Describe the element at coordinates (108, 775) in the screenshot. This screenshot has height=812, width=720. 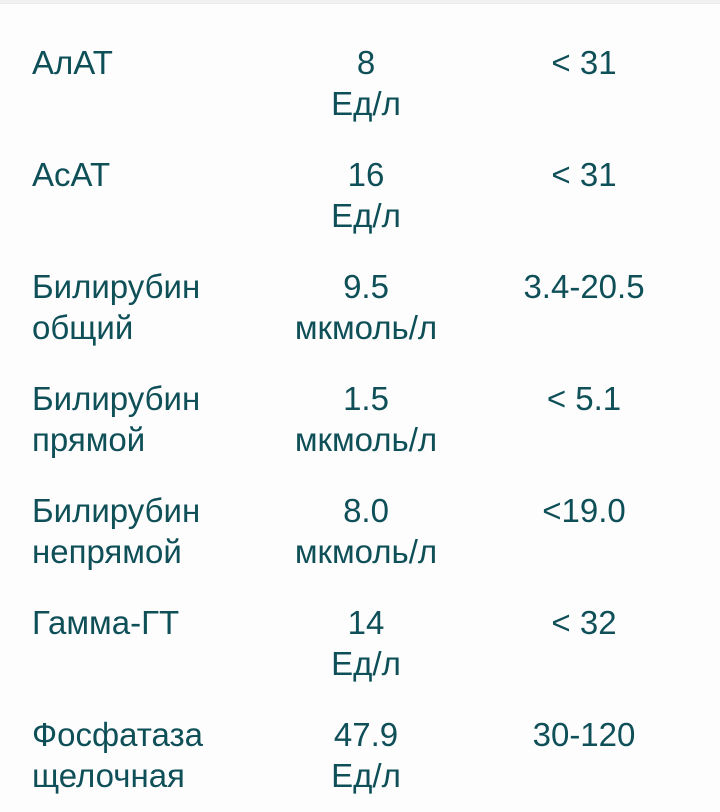
I see `analyte-name-line2: щелочная` at that location.